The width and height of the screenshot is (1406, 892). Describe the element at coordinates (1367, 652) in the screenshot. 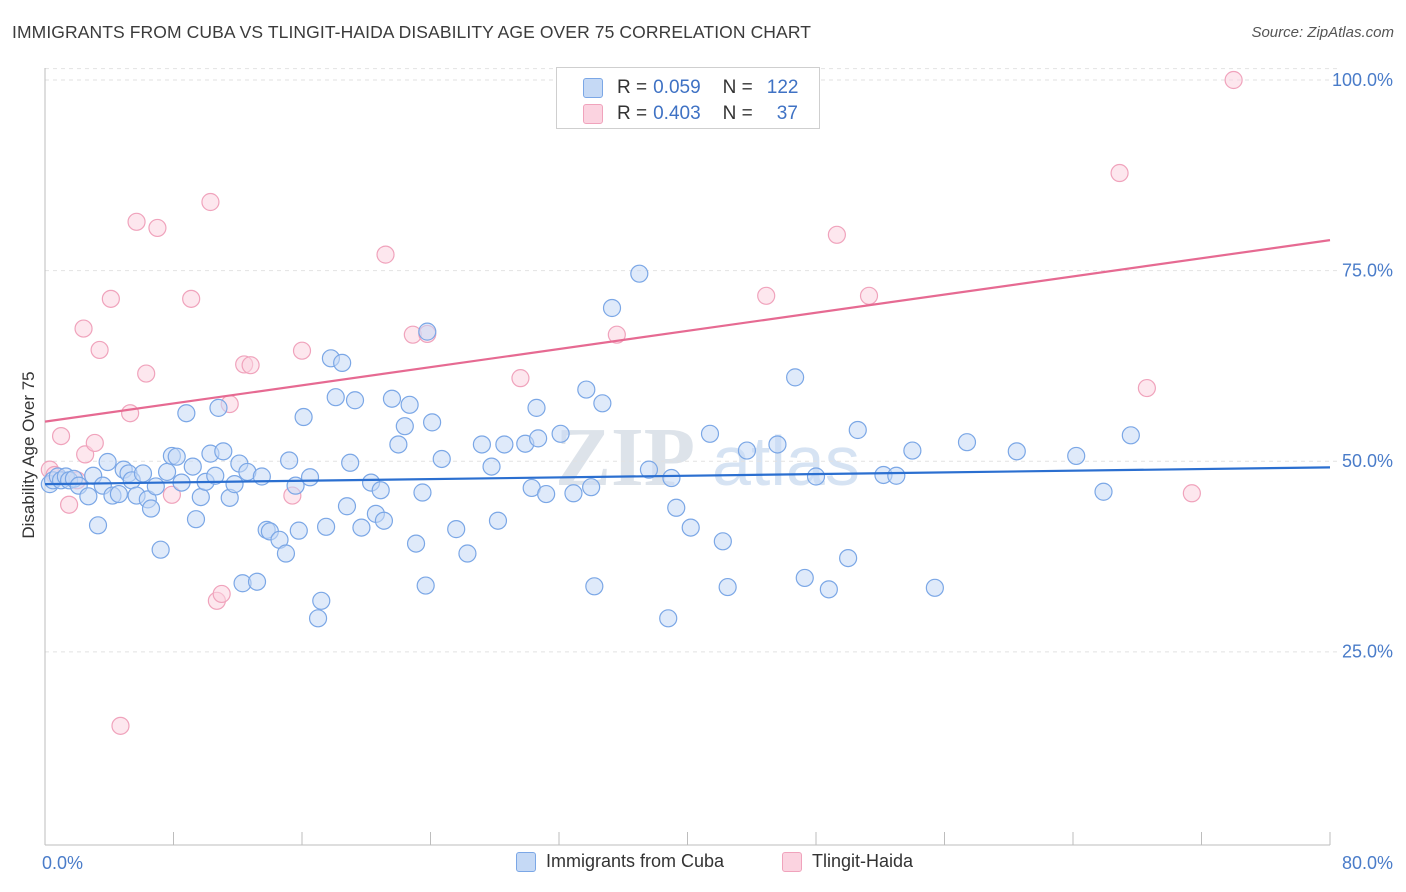

I see `y-tick-label: 25.0%` at that location.